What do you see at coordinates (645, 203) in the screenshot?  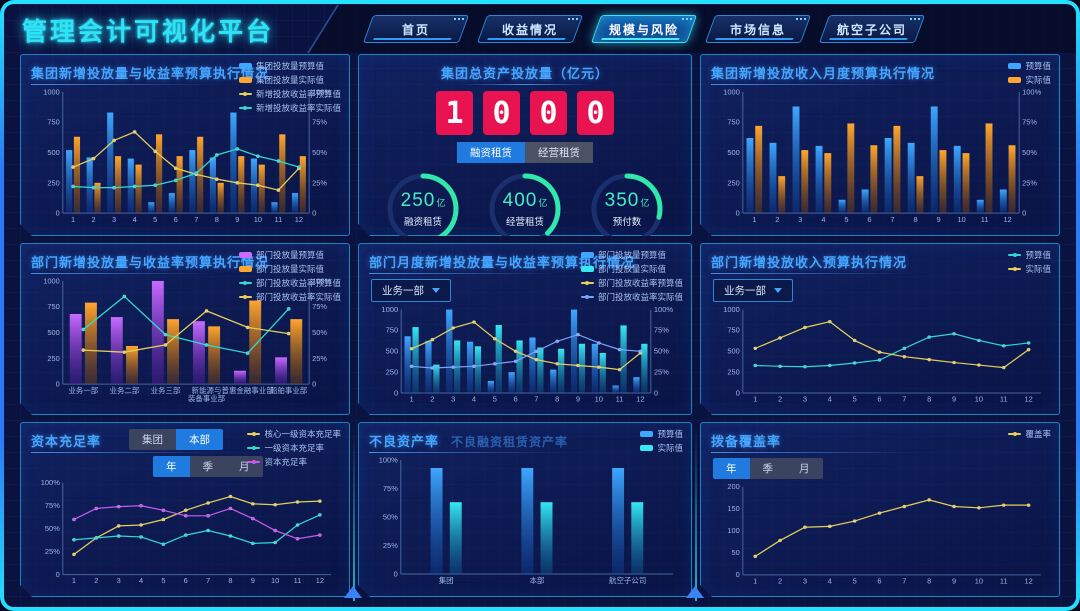 I see `gauge-unit: 亿` at bounding box center [645, 203].